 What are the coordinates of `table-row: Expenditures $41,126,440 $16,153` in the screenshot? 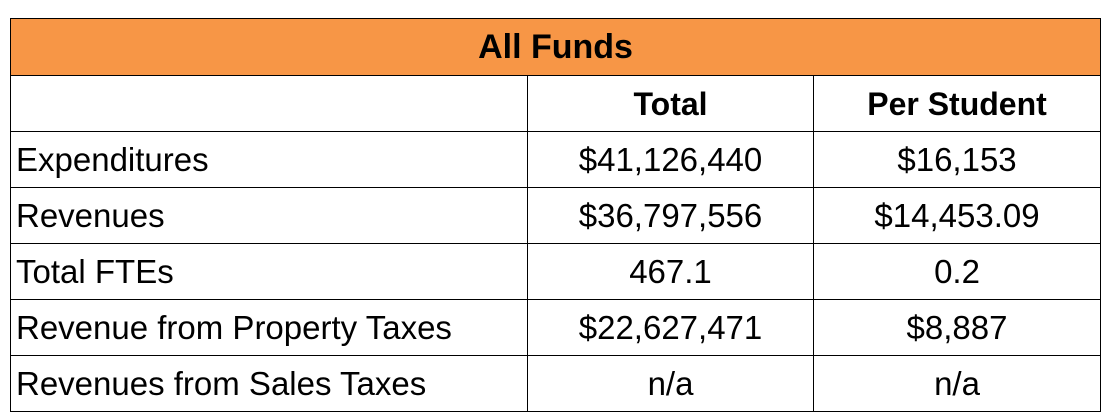 It's located at (556, 159).